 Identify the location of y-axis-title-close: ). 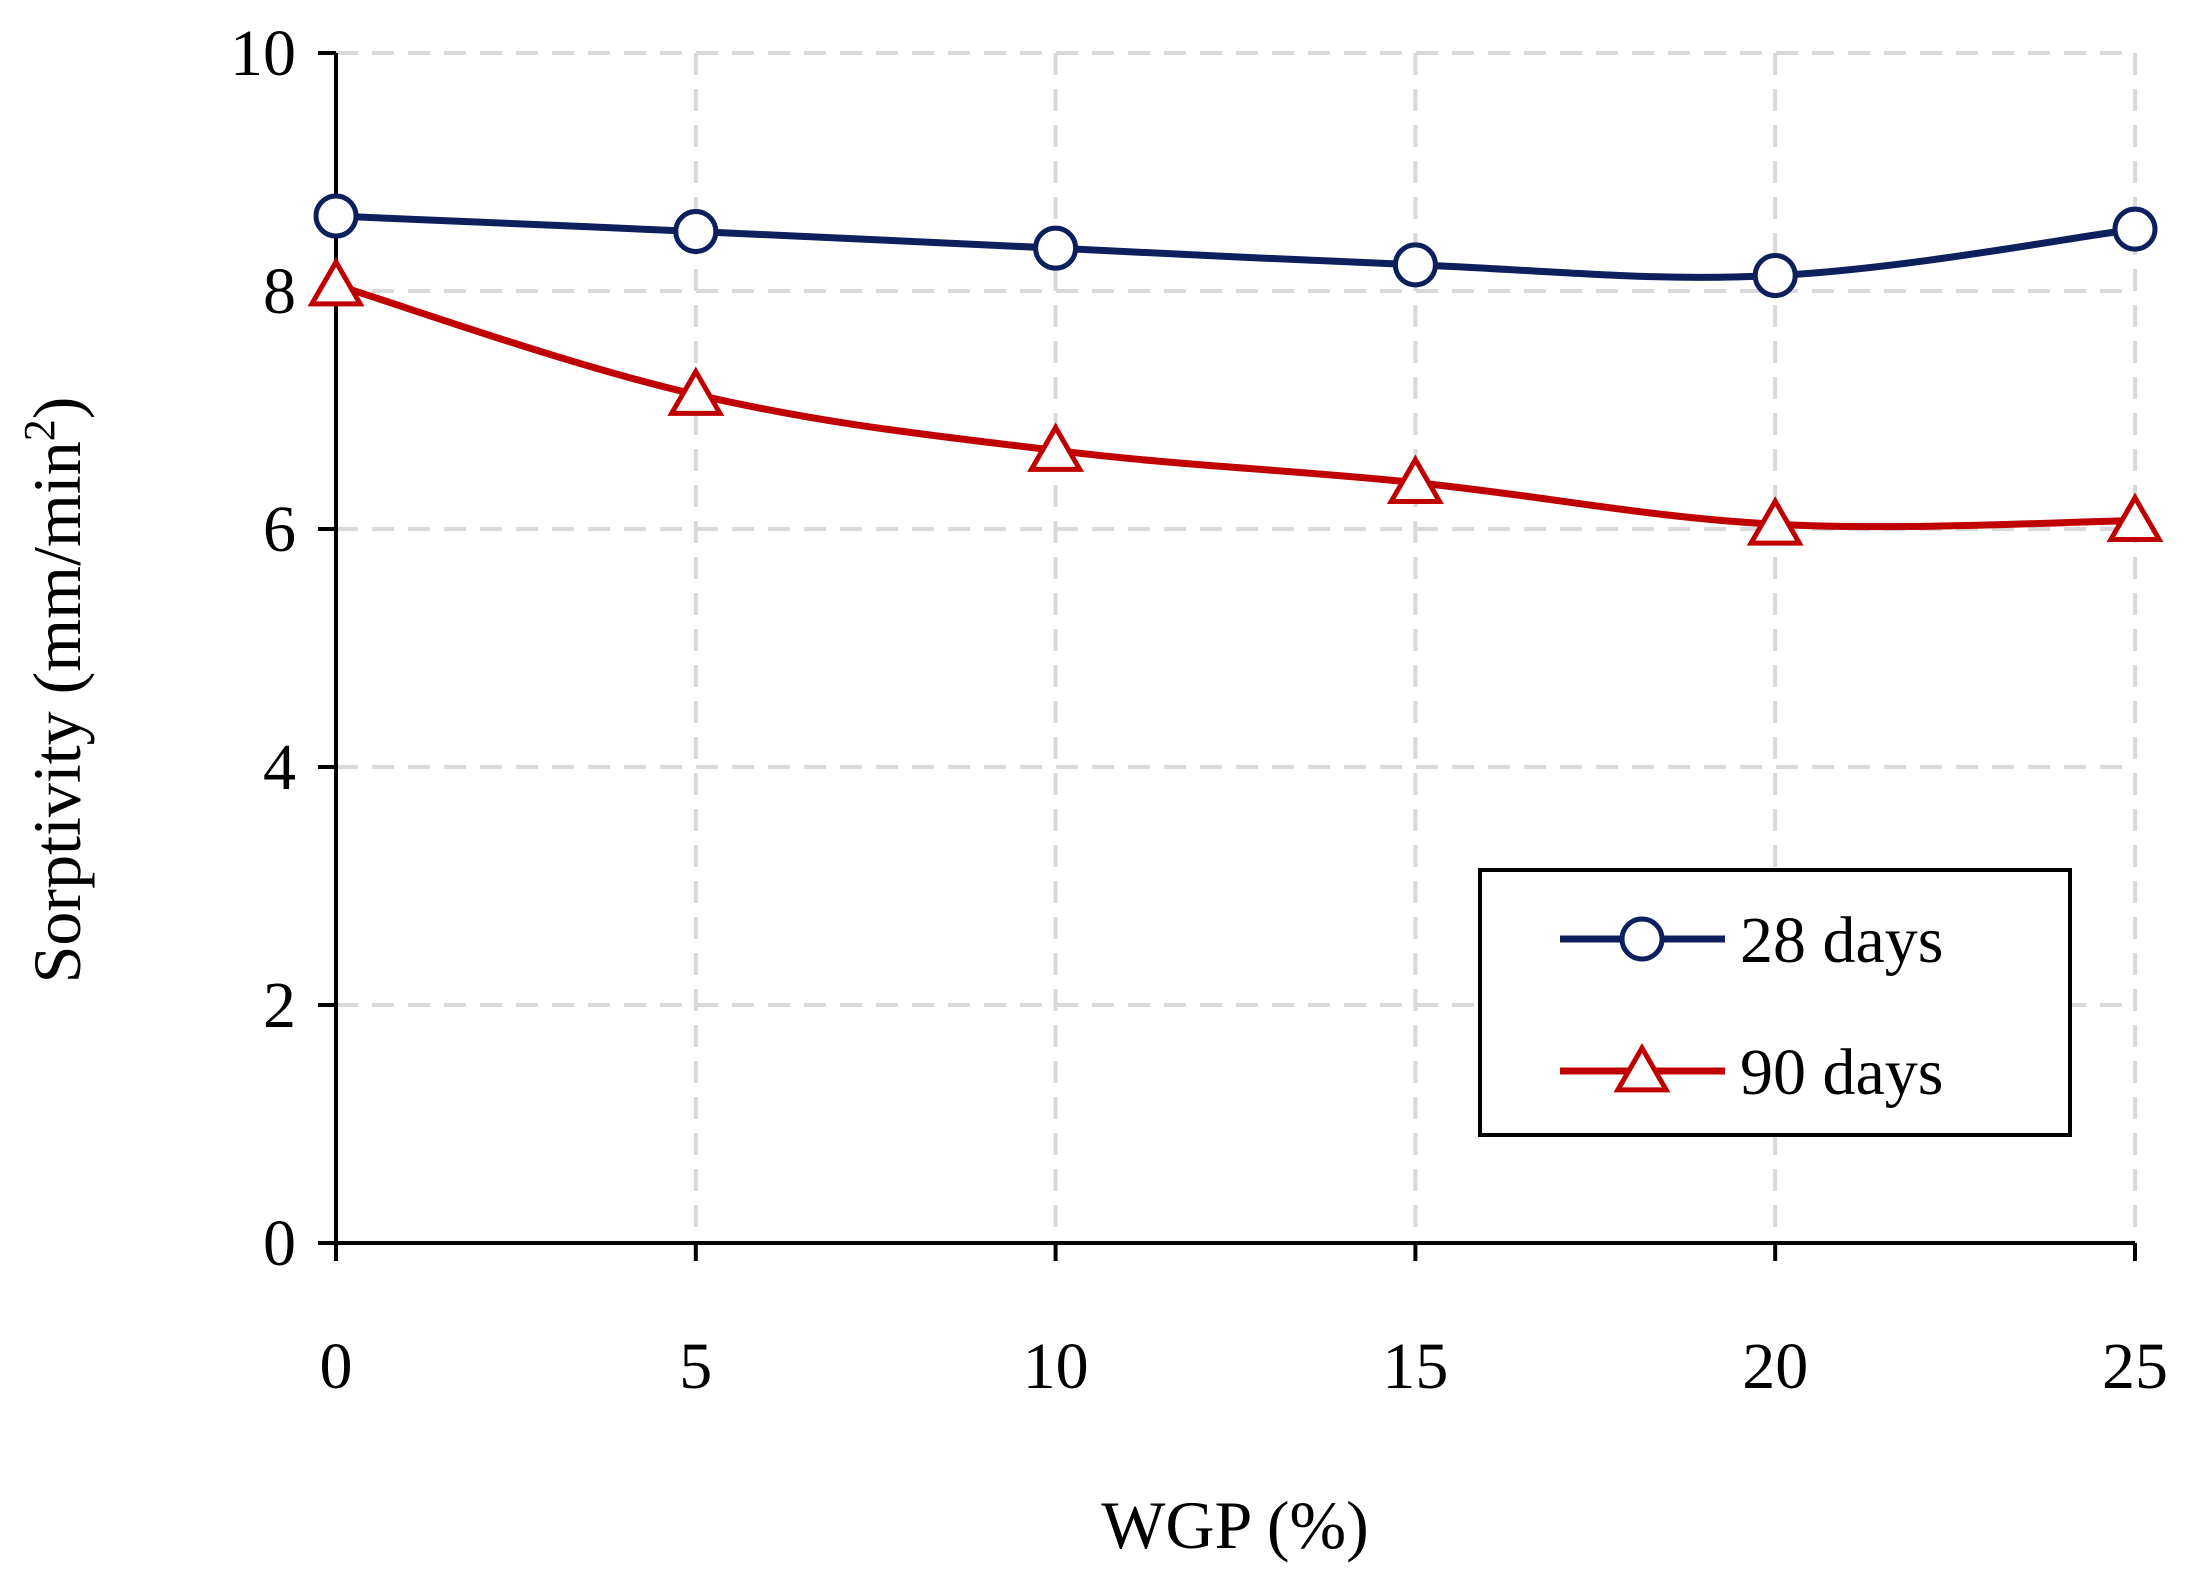
(57, 408).